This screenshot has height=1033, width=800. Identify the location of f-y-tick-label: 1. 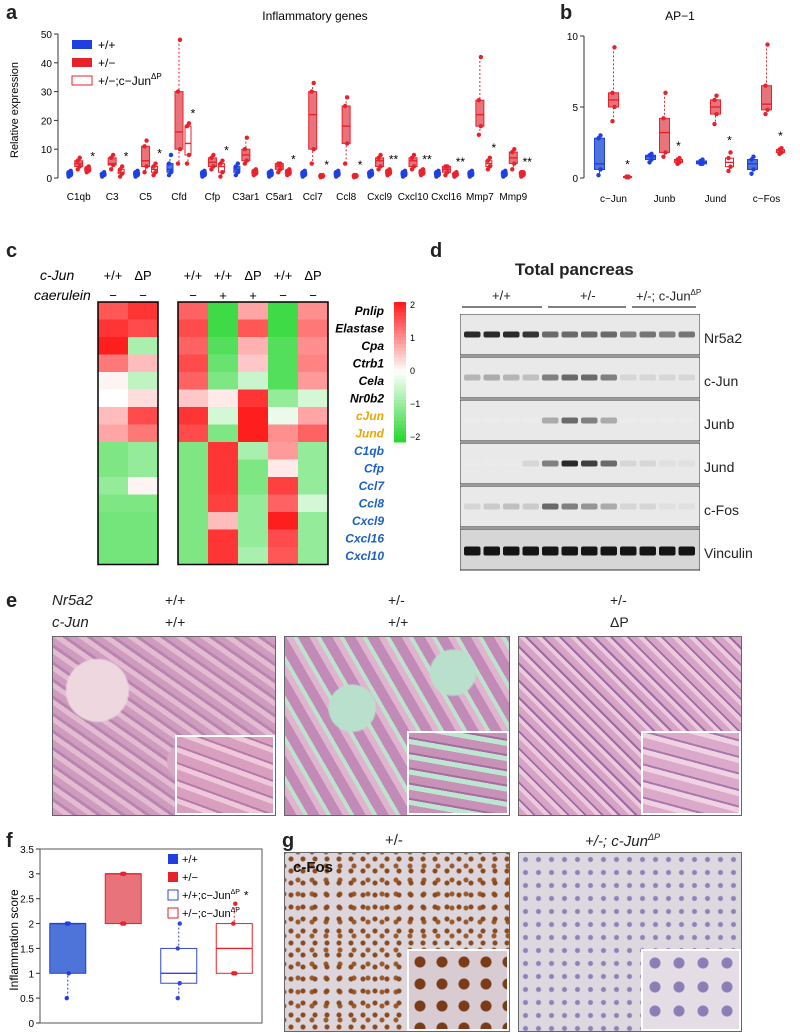
(31, 974).